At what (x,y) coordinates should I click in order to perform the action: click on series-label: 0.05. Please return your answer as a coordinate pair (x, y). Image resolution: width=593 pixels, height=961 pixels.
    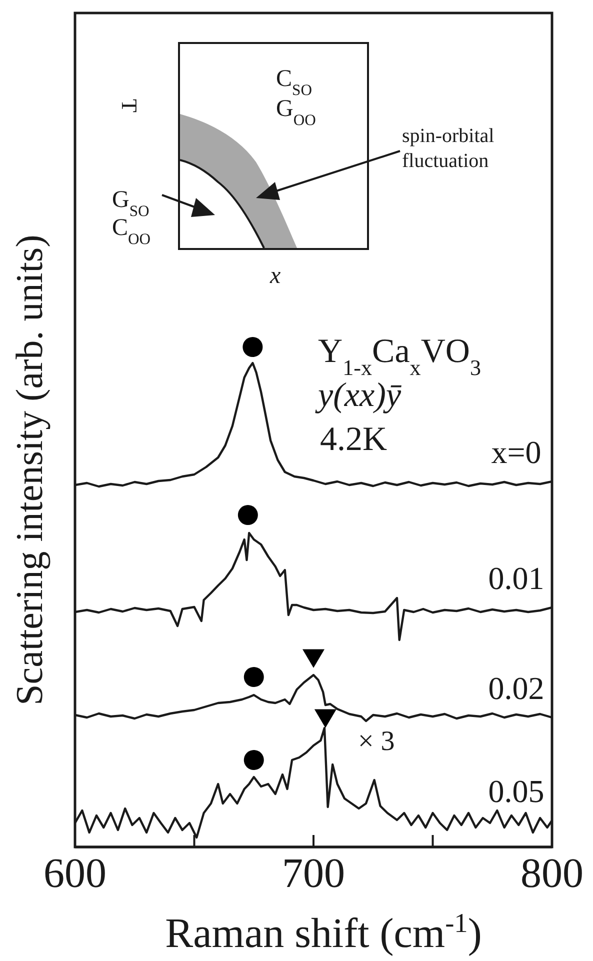
    Looking at the image, I should click on (516, 790).